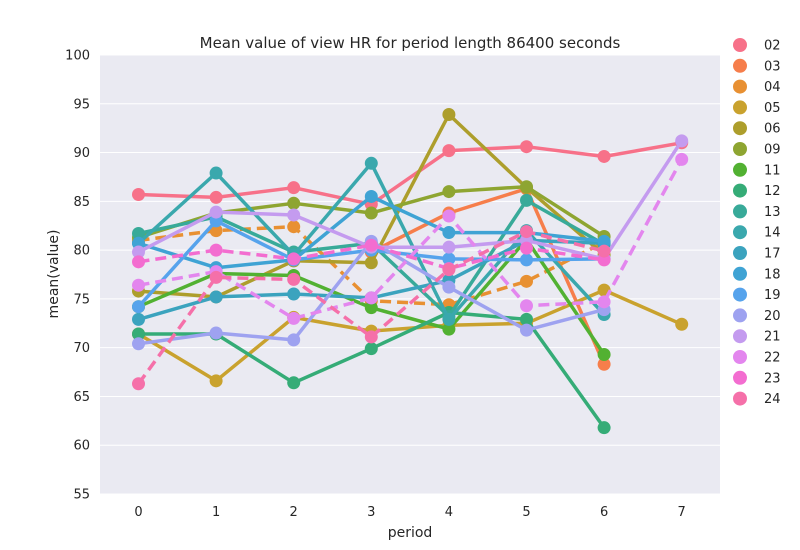 This screenshot has height=550, width=800. I want to click on legend-item: 22, so click(757, 358).